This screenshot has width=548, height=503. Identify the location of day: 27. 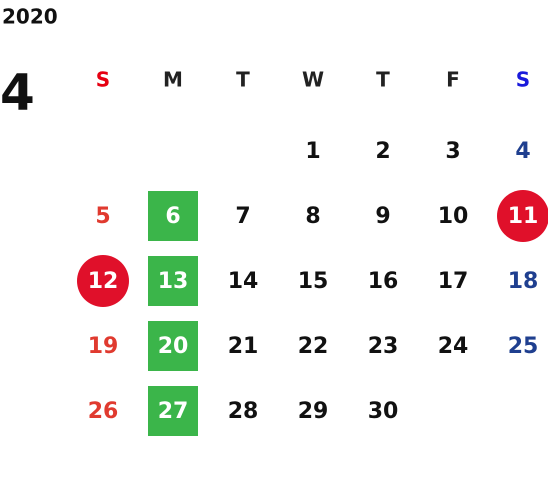
(173, 411).